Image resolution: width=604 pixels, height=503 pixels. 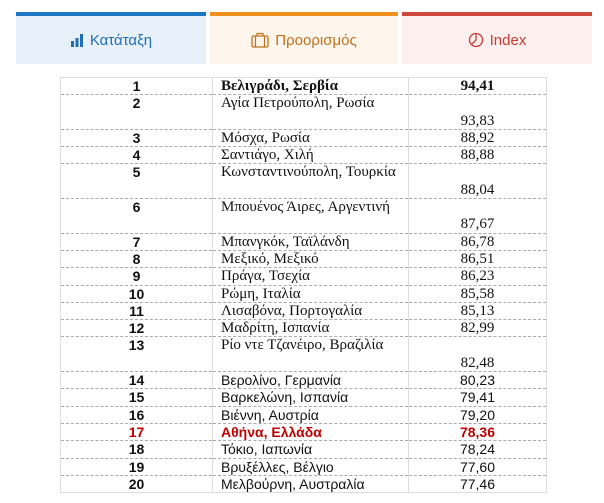 I want to click on table-row: 15 Βαρκελώνη, Ισπανία 79,41, so click(x=303, y=397).